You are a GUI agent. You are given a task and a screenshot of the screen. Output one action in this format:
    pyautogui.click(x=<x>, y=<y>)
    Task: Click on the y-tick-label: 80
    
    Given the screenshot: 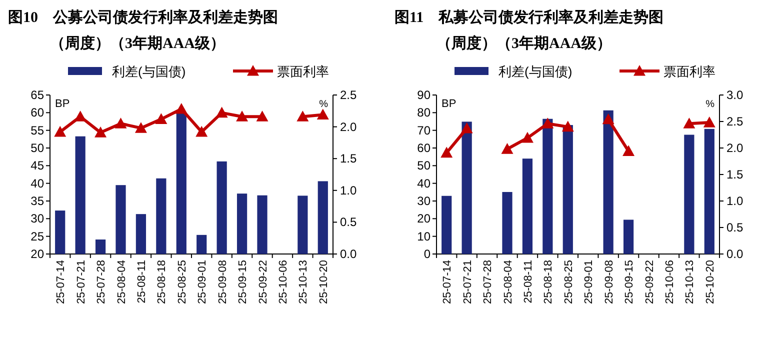 What is the action you would take?
    pyautogui.click(x=424, y=113)
    